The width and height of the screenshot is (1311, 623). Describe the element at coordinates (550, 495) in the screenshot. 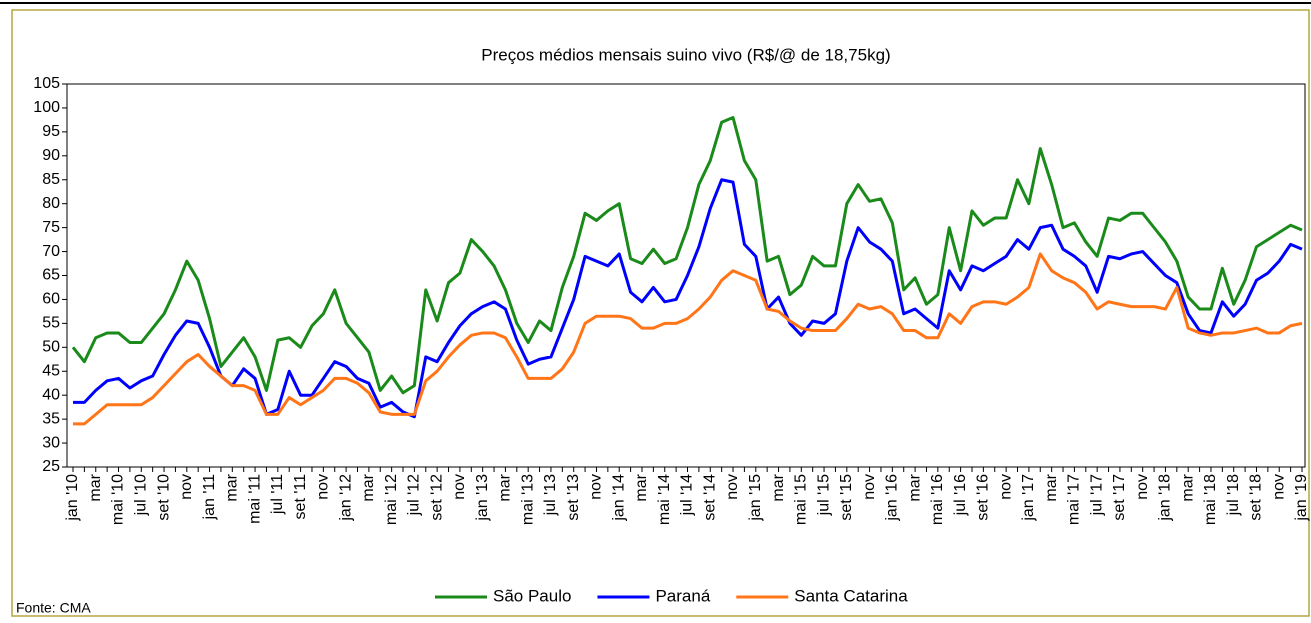

I see `x-tick-label: jul '13` at that location.